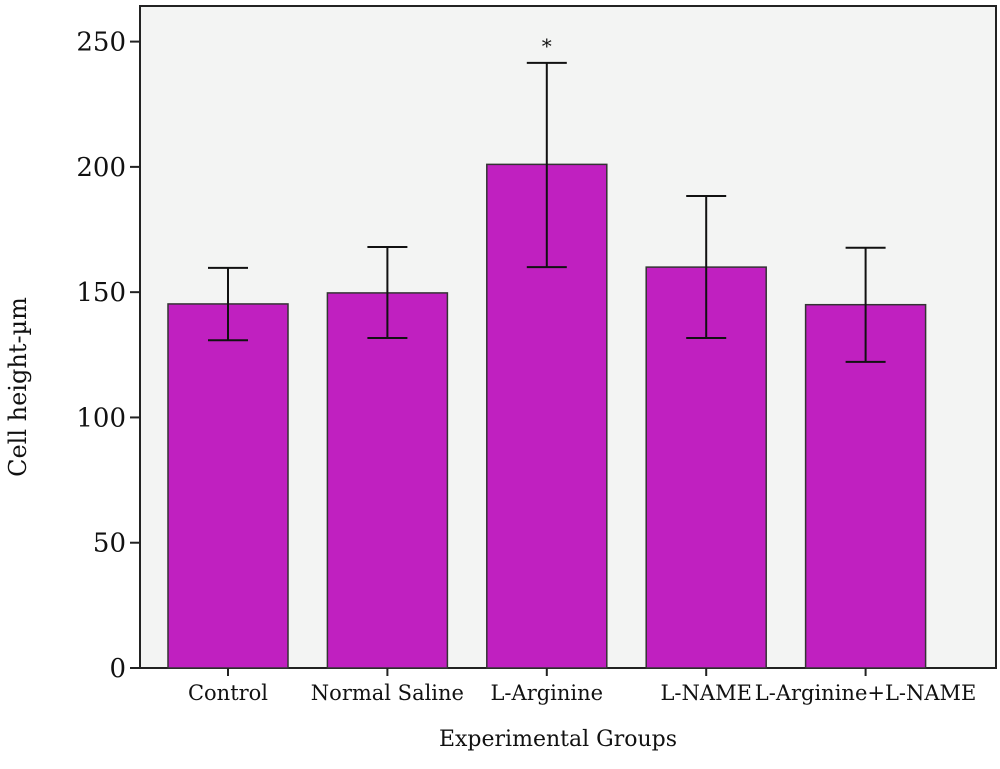 This screenshot has width=1000, height=769. I want to click on y-tick-label: 0, so click(117, 669).